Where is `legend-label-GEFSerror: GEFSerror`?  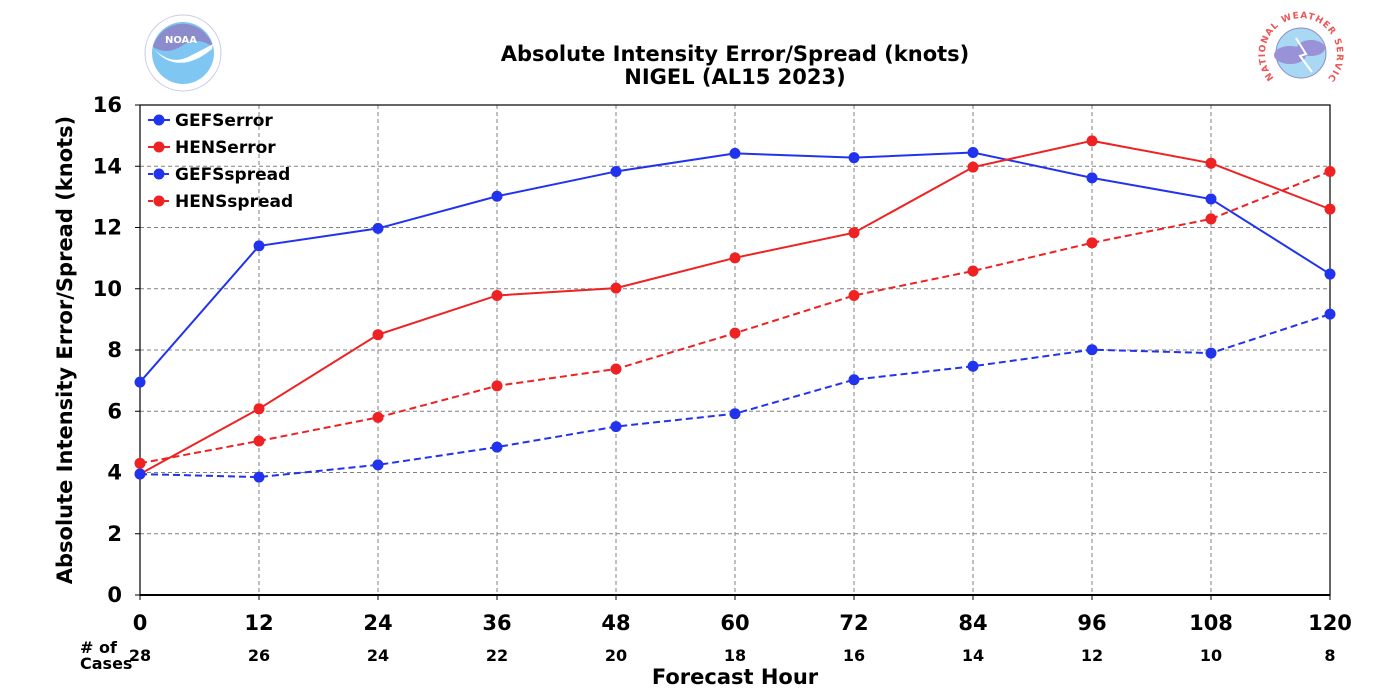
legend-label-GEFSerror: GEFSerror is located at coordinates (224, 121).